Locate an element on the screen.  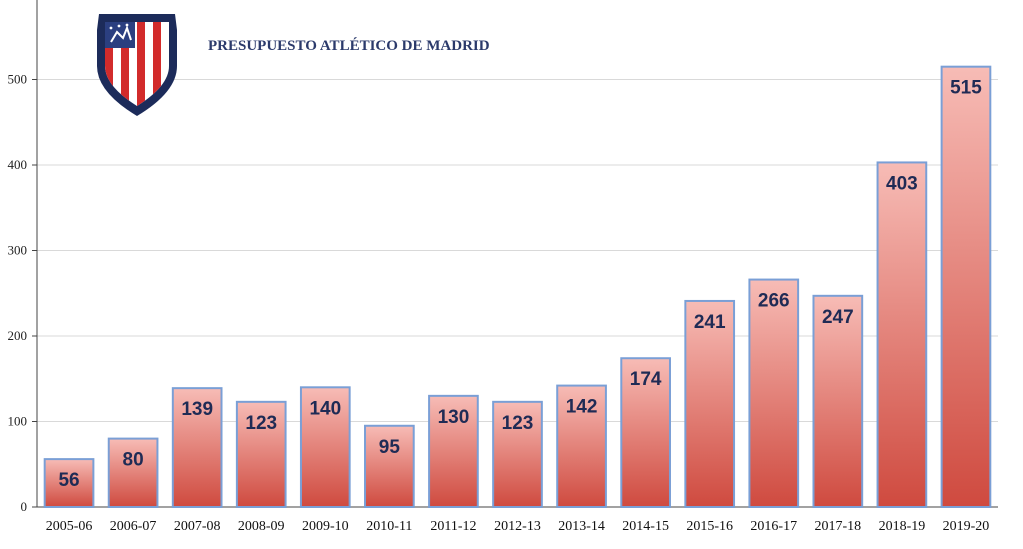
data-label-2013-14: 142 is located at coordinates (582, 407).